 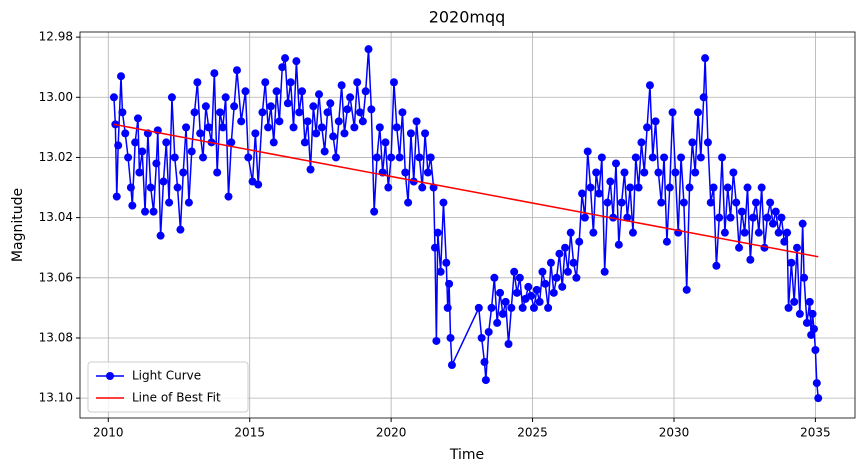 I want to click on x-tick-label: 2015, so click(x=249, y=433).